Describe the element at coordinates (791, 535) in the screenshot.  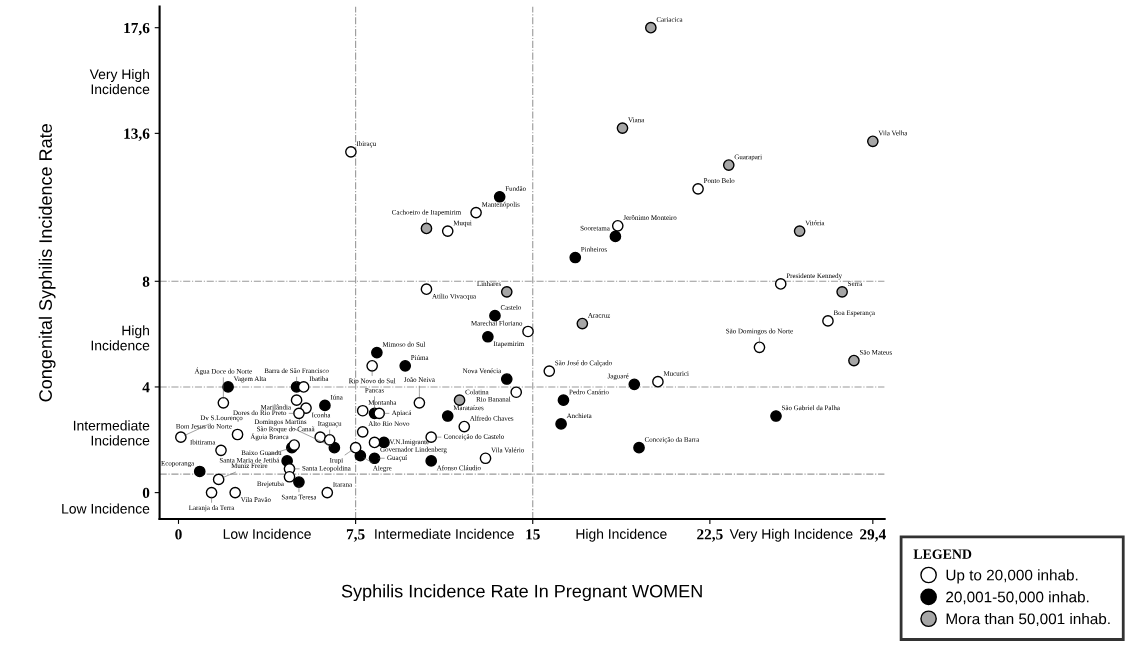
I see `x-tick-label: Very High Incidence` at that location.